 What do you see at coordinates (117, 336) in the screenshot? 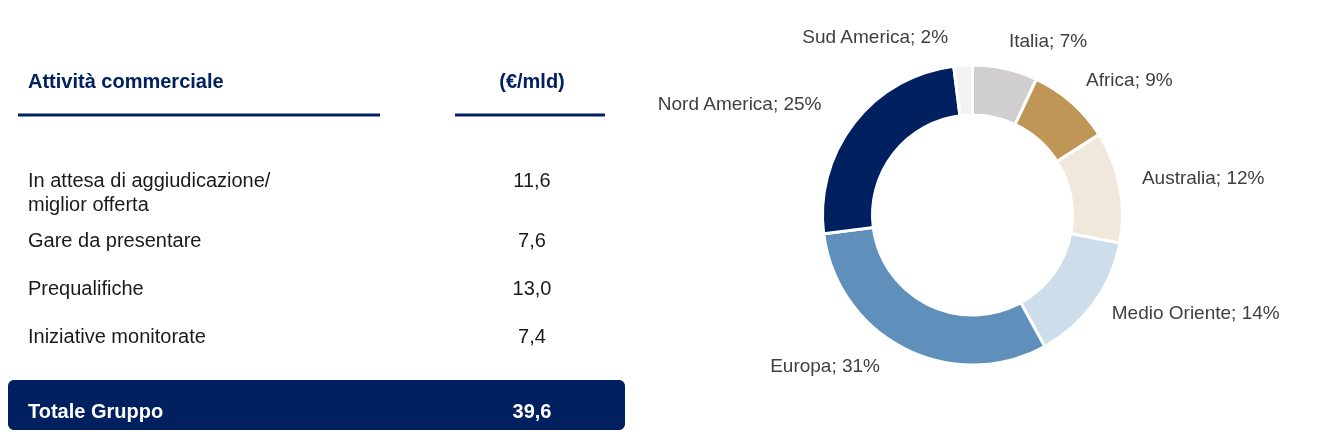
I see `category-label: Iniziative monitorate` at bounding box center [117, 336].